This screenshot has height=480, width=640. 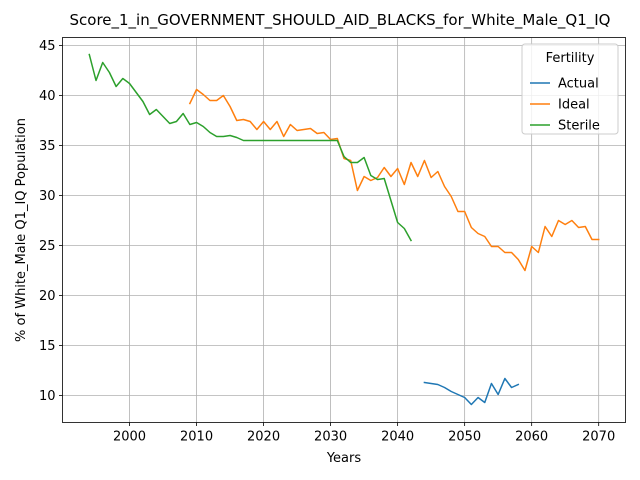 What do you see at coordinates (47, 296) in the screenshot?
I see `y-tick-label: 20` at bounding box center [47, 296].